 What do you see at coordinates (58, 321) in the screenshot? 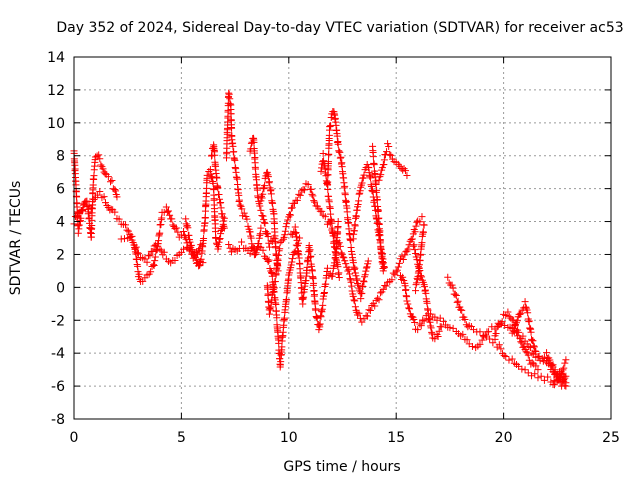
I see `y-tick-label: -2` at bounding box center [58, 321].